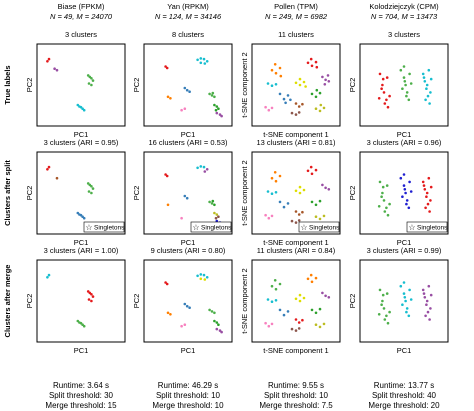 The height and width of the screenshot is (411, 474). I want to click on y-axis-label: t-SNE component 2, so click(244, 84).